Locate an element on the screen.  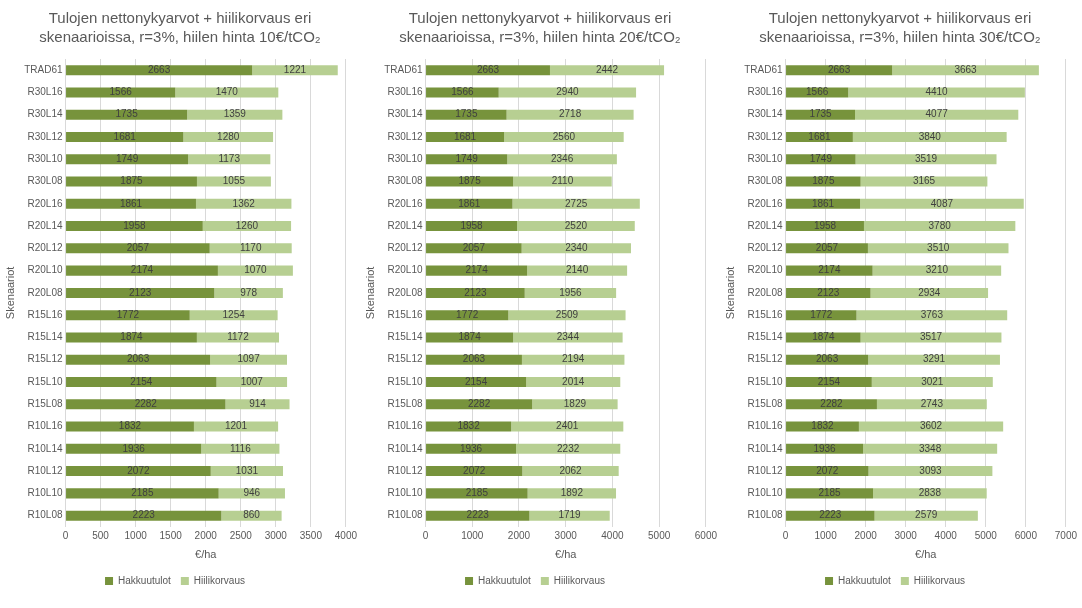
y-tick-label: TRAD61 is located at coordinates (403, 69).